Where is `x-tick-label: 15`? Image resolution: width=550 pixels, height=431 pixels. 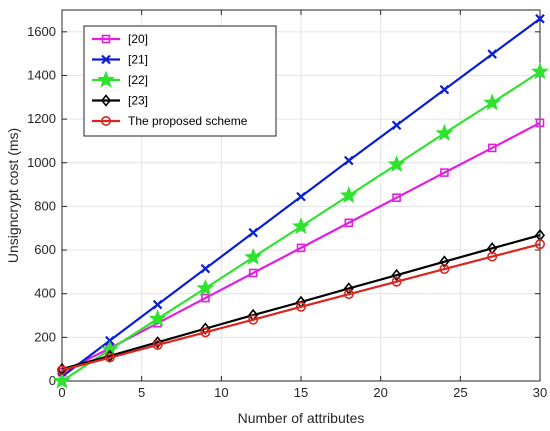 x-tick-label: 15 is located at coordinates (301, 392).